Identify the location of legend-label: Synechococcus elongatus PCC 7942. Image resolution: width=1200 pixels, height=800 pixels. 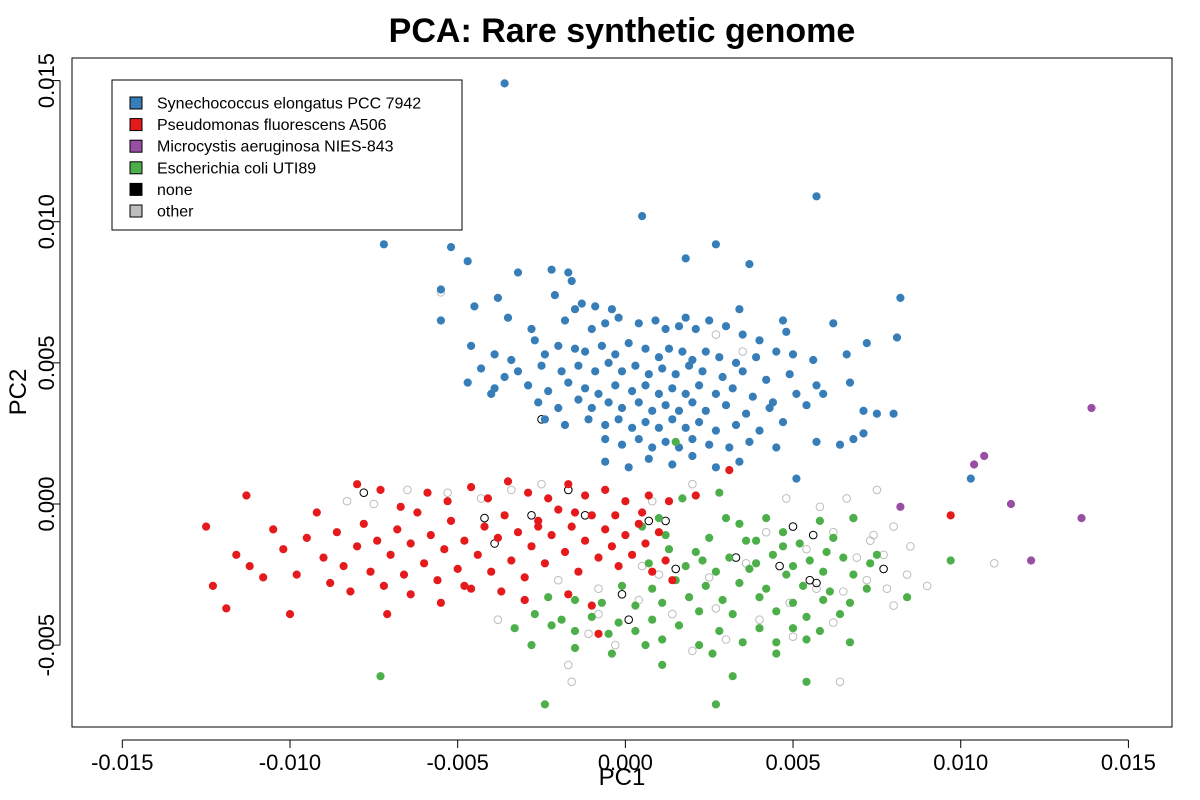
(289, 104).